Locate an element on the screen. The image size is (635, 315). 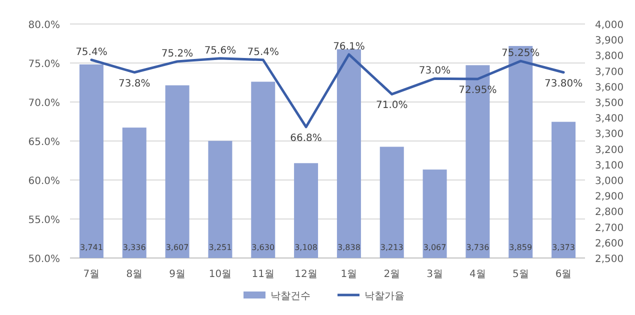
y-tick-label: 70.0% is located at coordinates (44, 103).